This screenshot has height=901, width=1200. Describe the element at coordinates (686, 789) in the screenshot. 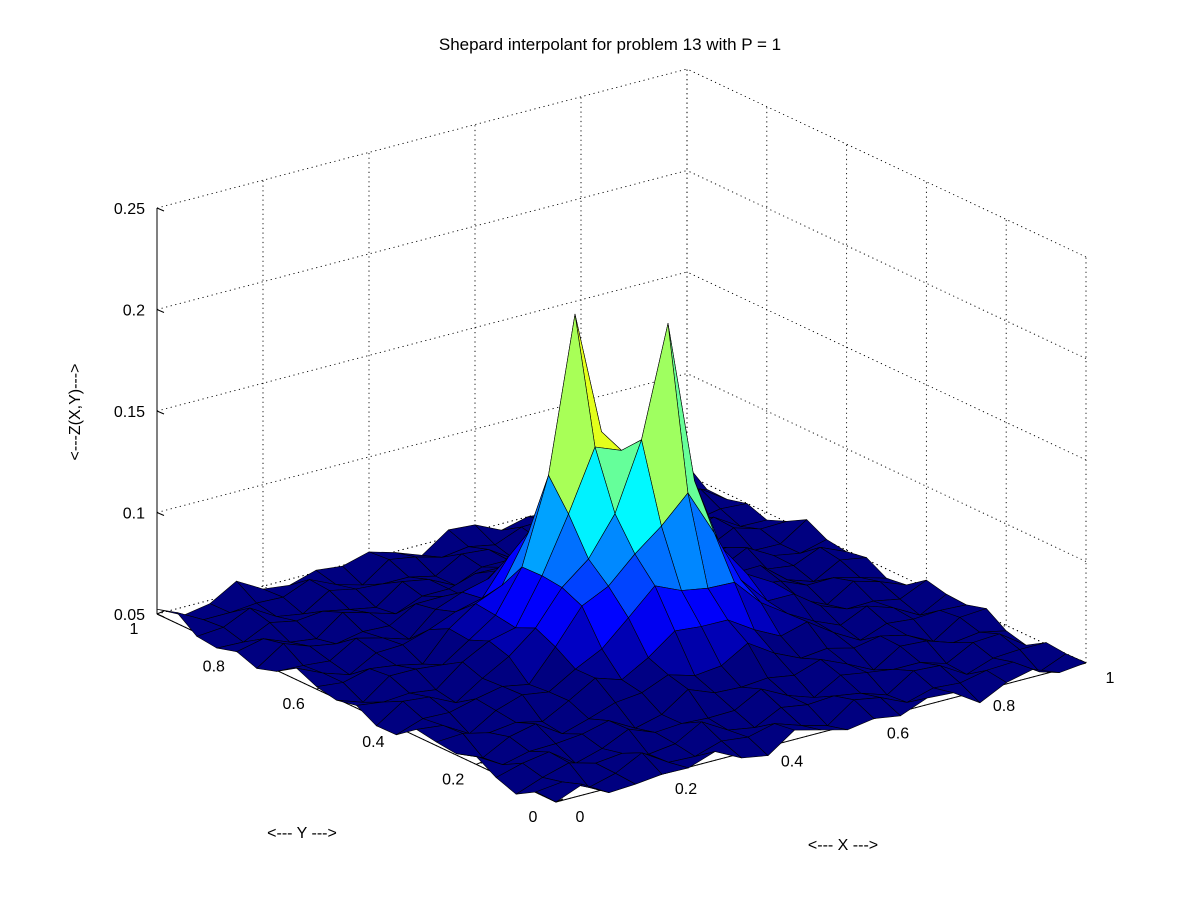

I see `x-tick-label: 0.2` at that location.